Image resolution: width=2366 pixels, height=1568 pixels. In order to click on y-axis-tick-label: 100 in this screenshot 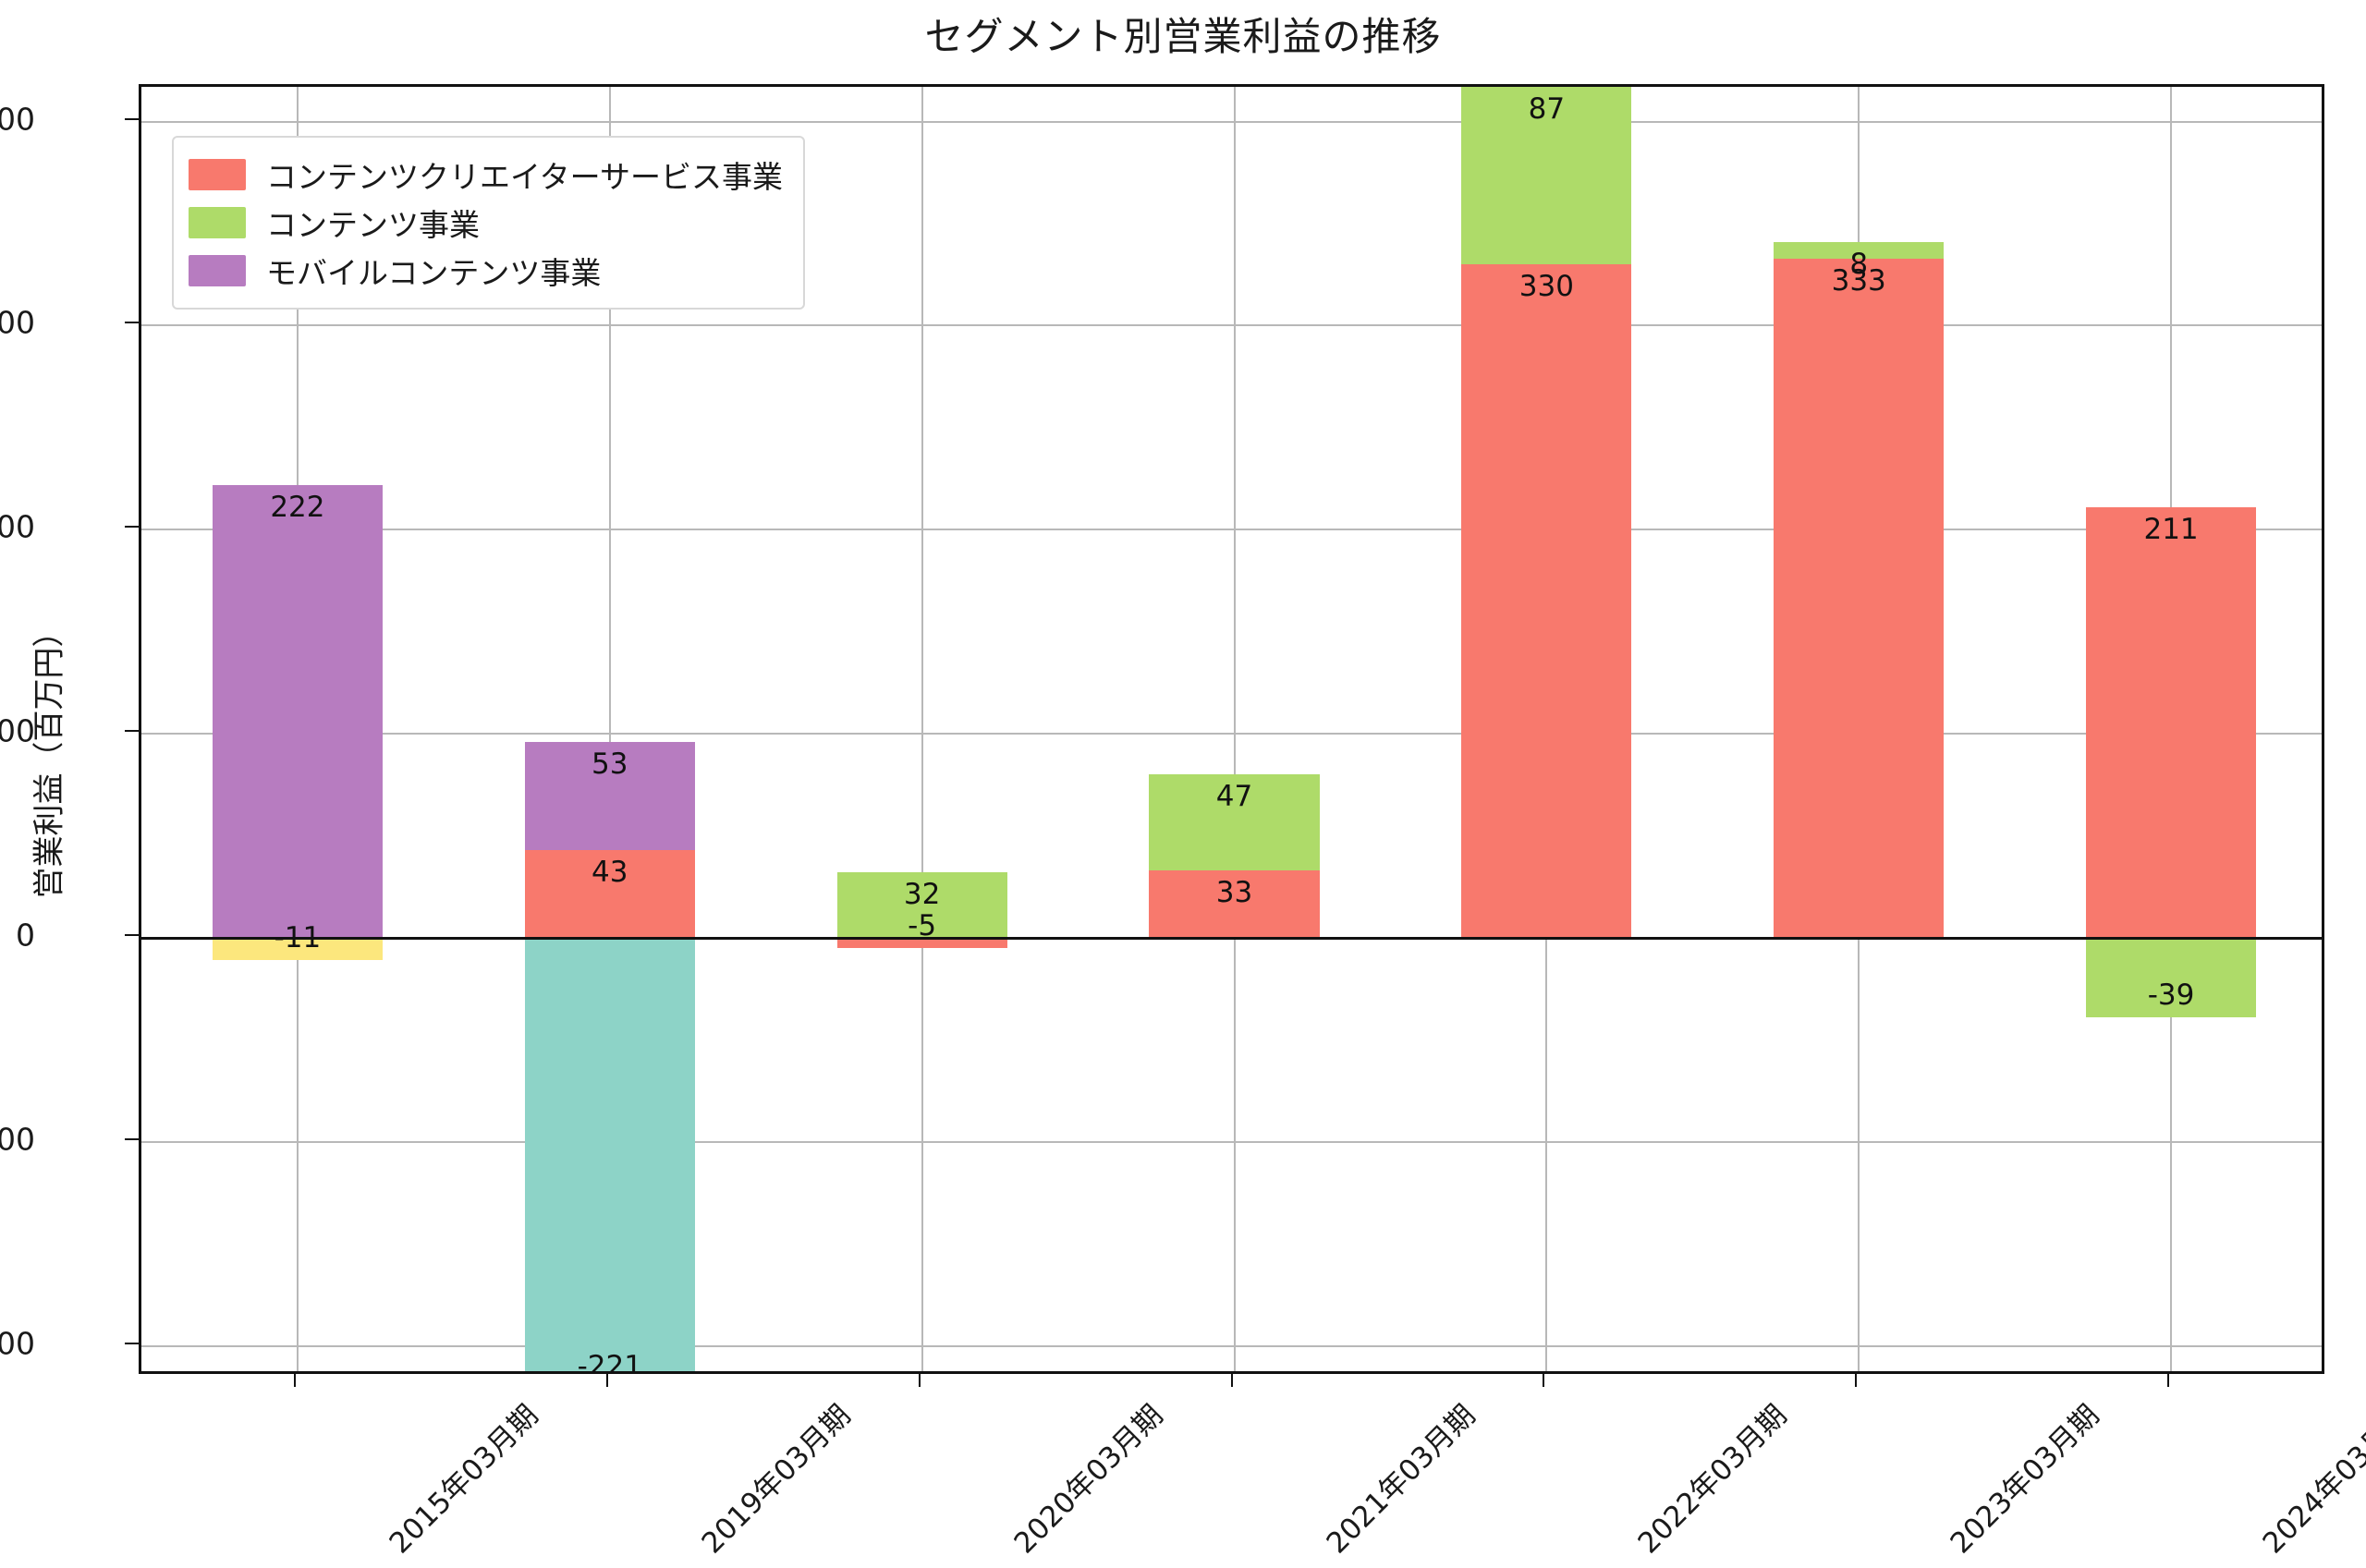, I will do `click(17, 730)`.